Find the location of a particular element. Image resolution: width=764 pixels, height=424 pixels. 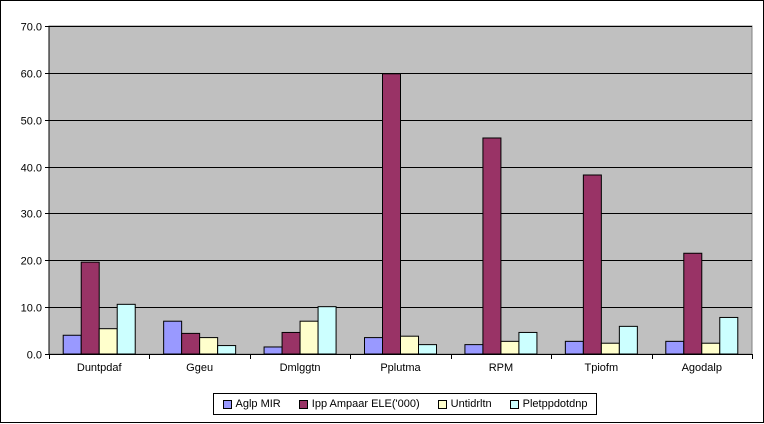

legend-item: Untidrltn is located at coordinates (464, 404).